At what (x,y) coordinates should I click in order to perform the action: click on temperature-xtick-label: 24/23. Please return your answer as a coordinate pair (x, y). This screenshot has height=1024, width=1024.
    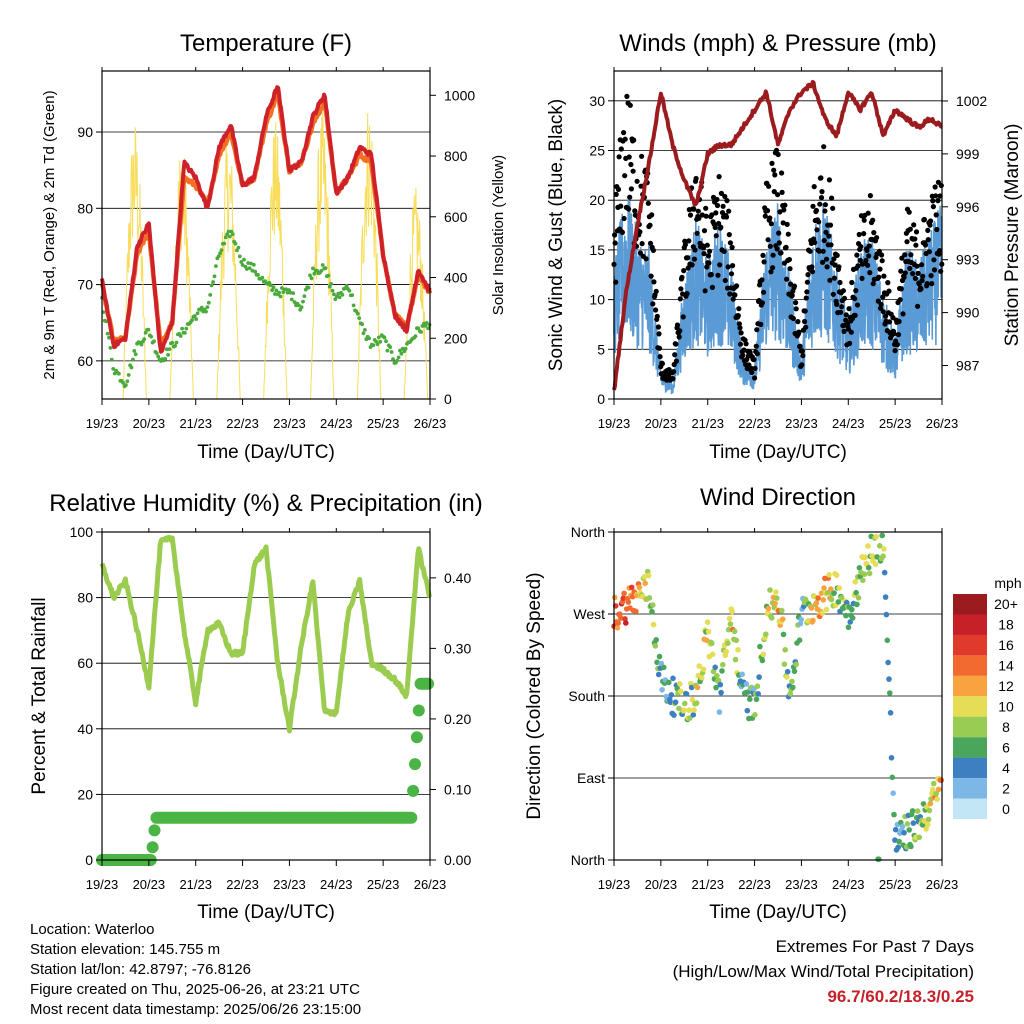
    Looking at the image, I should click on (336, 423).